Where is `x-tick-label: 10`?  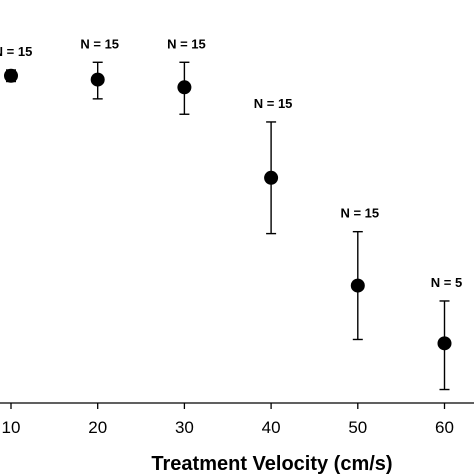
x-tick-label: 10 is located at coordinates (11, 427).